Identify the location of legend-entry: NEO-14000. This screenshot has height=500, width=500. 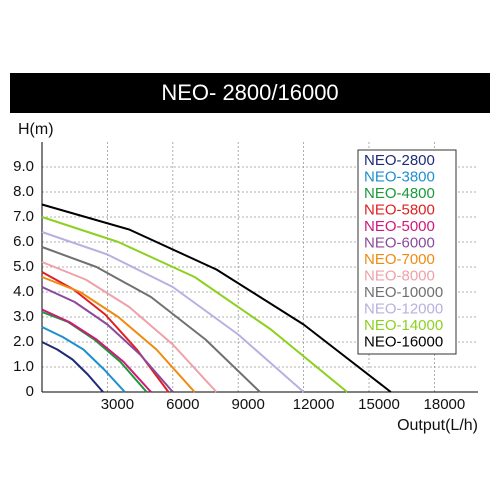
(403, 325).